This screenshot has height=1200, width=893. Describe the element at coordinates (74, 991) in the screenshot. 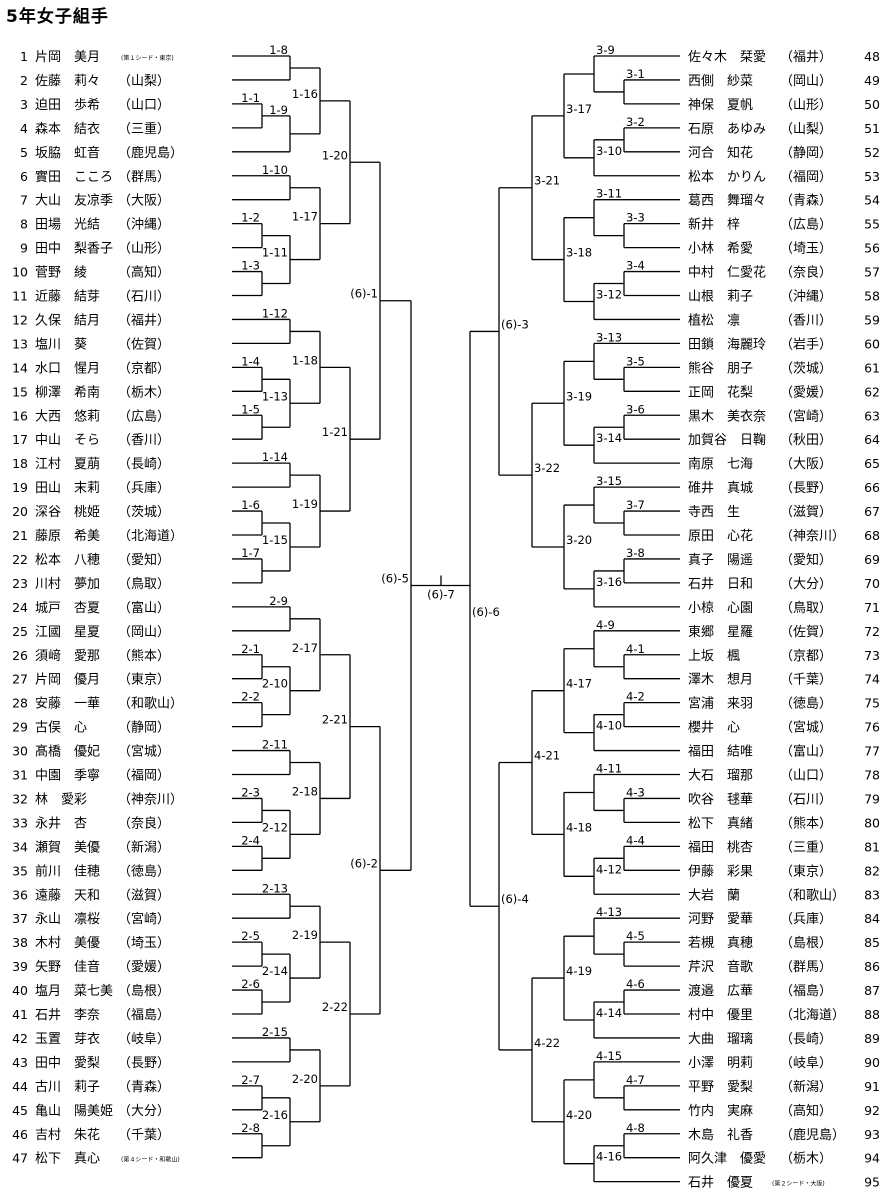

I see `player-name: 塩月 菜七美` at that location.